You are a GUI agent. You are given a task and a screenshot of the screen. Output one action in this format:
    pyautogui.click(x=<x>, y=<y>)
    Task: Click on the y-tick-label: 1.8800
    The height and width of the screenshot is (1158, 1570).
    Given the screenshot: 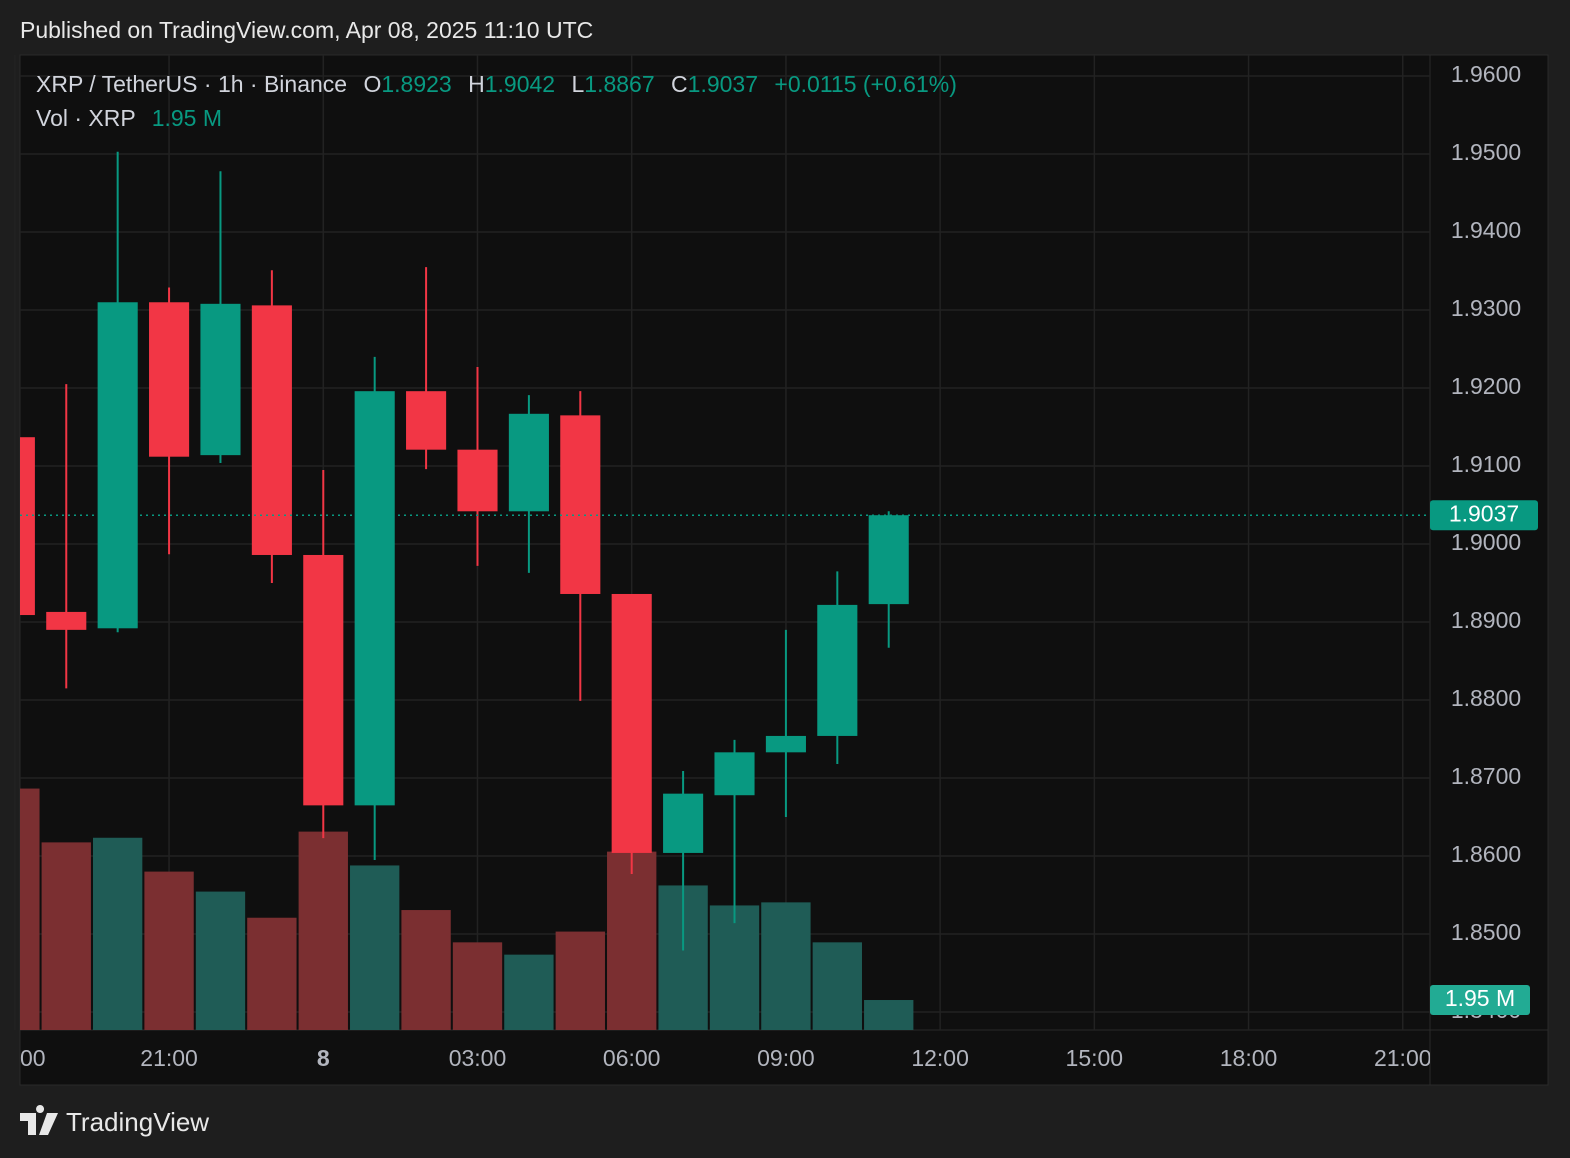 What is the action you would take?
    pyautogui.click(x=1486, y=698)
    